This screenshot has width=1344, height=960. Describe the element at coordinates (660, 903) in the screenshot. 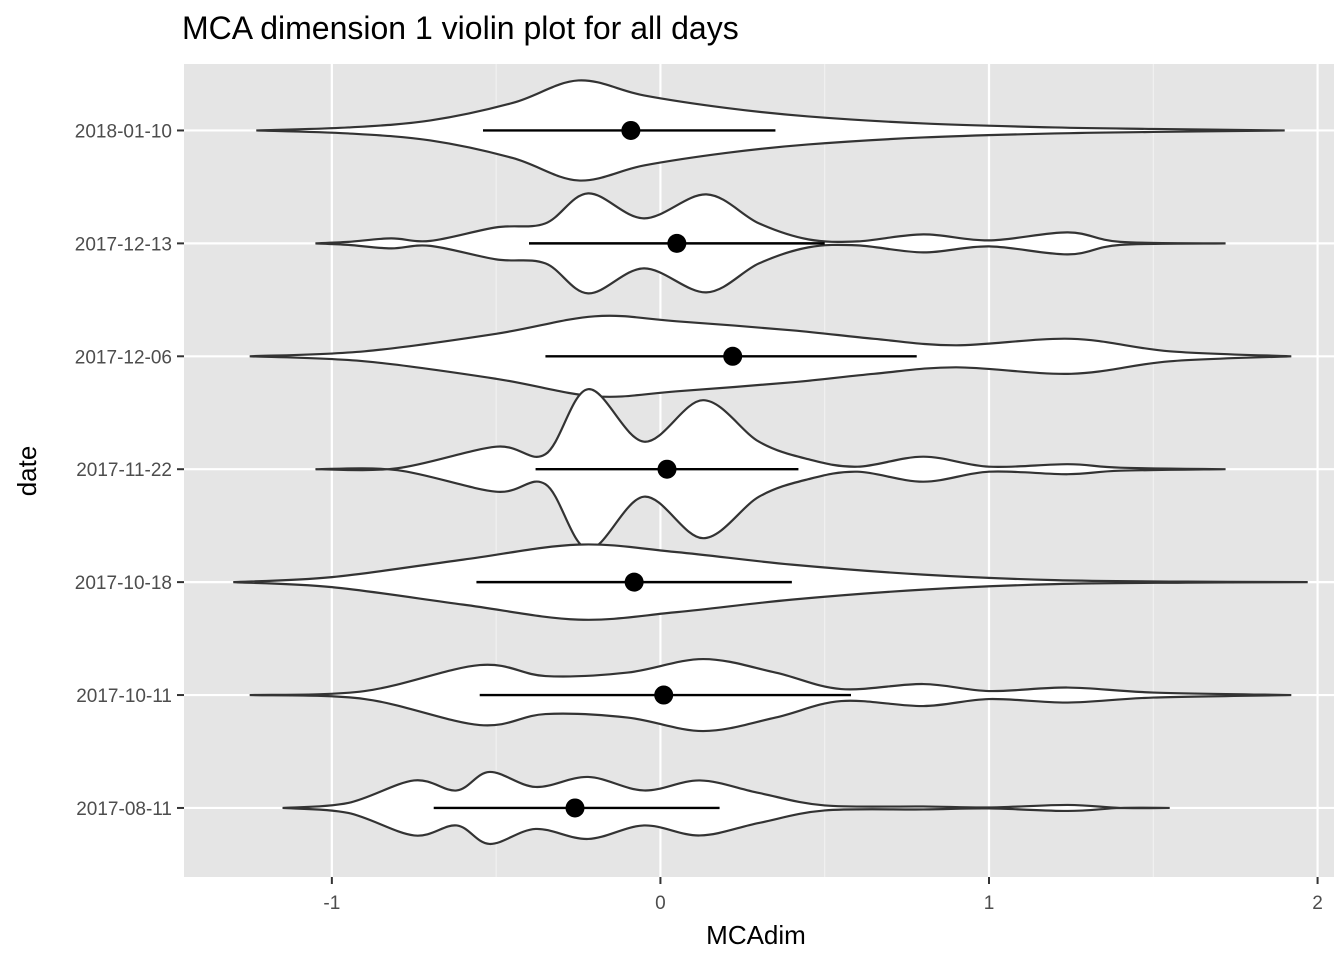

I see `x-tick-label: 0` at that location.